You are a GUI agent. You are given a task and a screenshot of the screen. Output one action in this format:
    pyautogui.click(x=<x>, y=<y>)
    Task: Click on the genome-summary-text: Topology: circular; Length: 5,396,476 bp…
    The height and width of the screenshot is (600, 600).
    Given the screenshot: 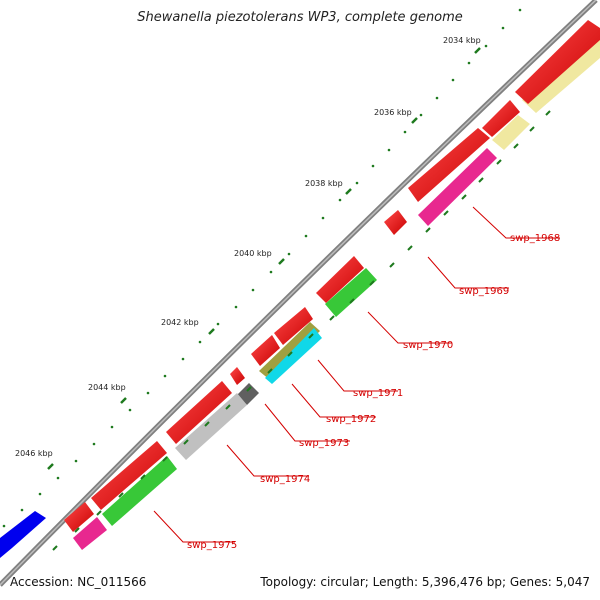 What is the action you would take?
    pyautogui.click(x=425, y=582)
    